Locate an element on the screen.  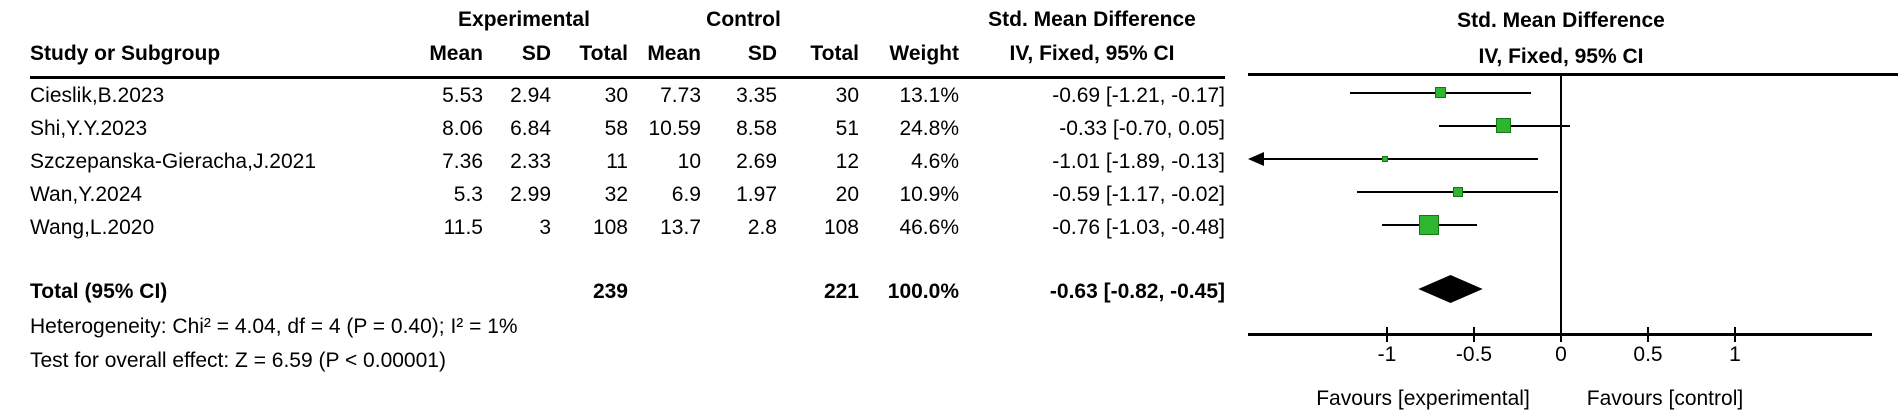
exp-total-cell: 32 is located at coordinates (616, 194).